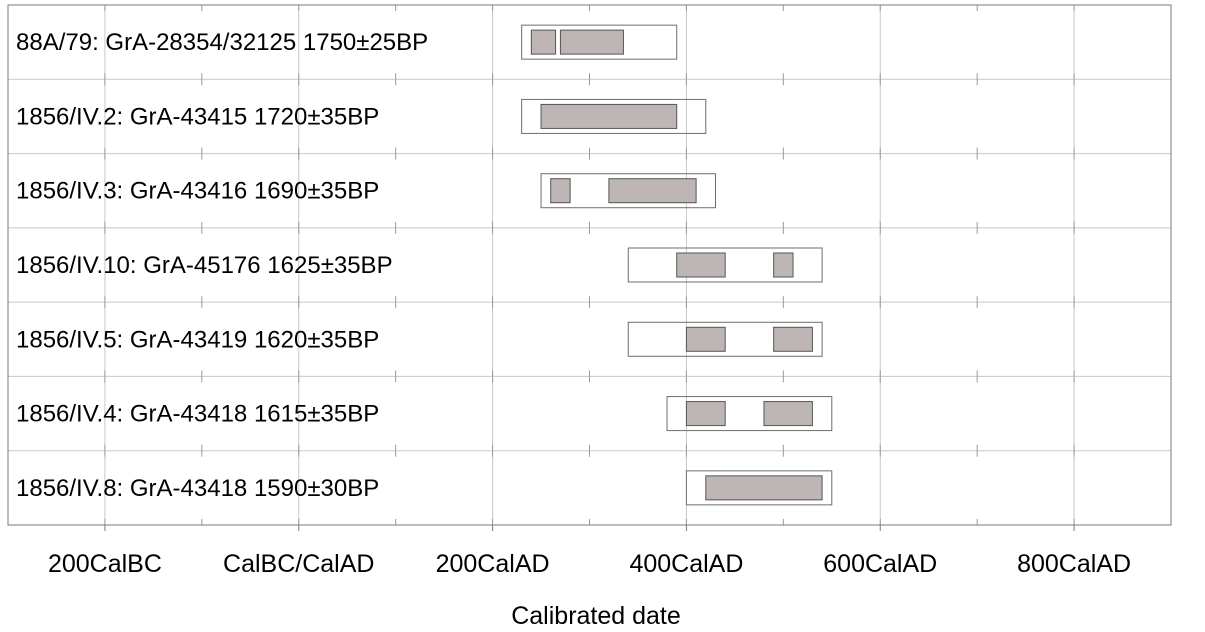  Describe the element at coordinates (424, 414) in the screenshot. I see `sample-row: 1856/IV.4: GrA-43418 1615±35BP` at that location.